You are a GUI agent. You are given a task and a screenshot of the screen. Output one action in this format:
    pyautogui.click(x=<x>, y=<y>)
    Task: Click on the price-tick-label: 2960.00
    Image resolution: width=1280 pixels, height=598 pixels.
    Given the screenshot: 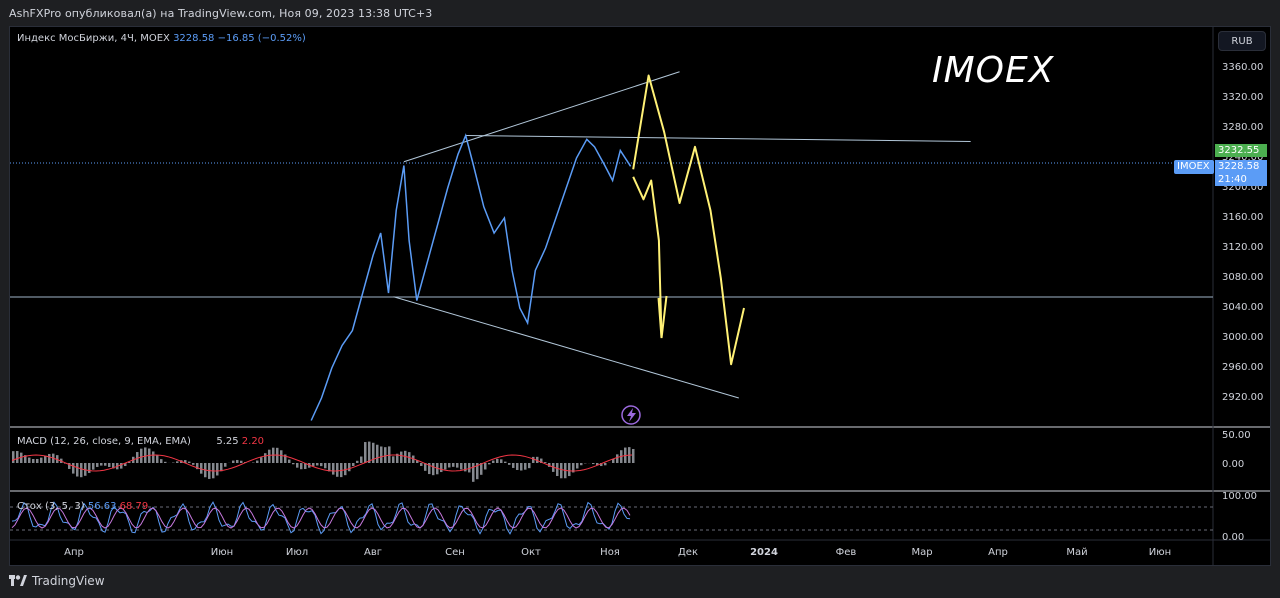 What is the action you would take?
    pyautogui.click(x=1243, y=367)
    